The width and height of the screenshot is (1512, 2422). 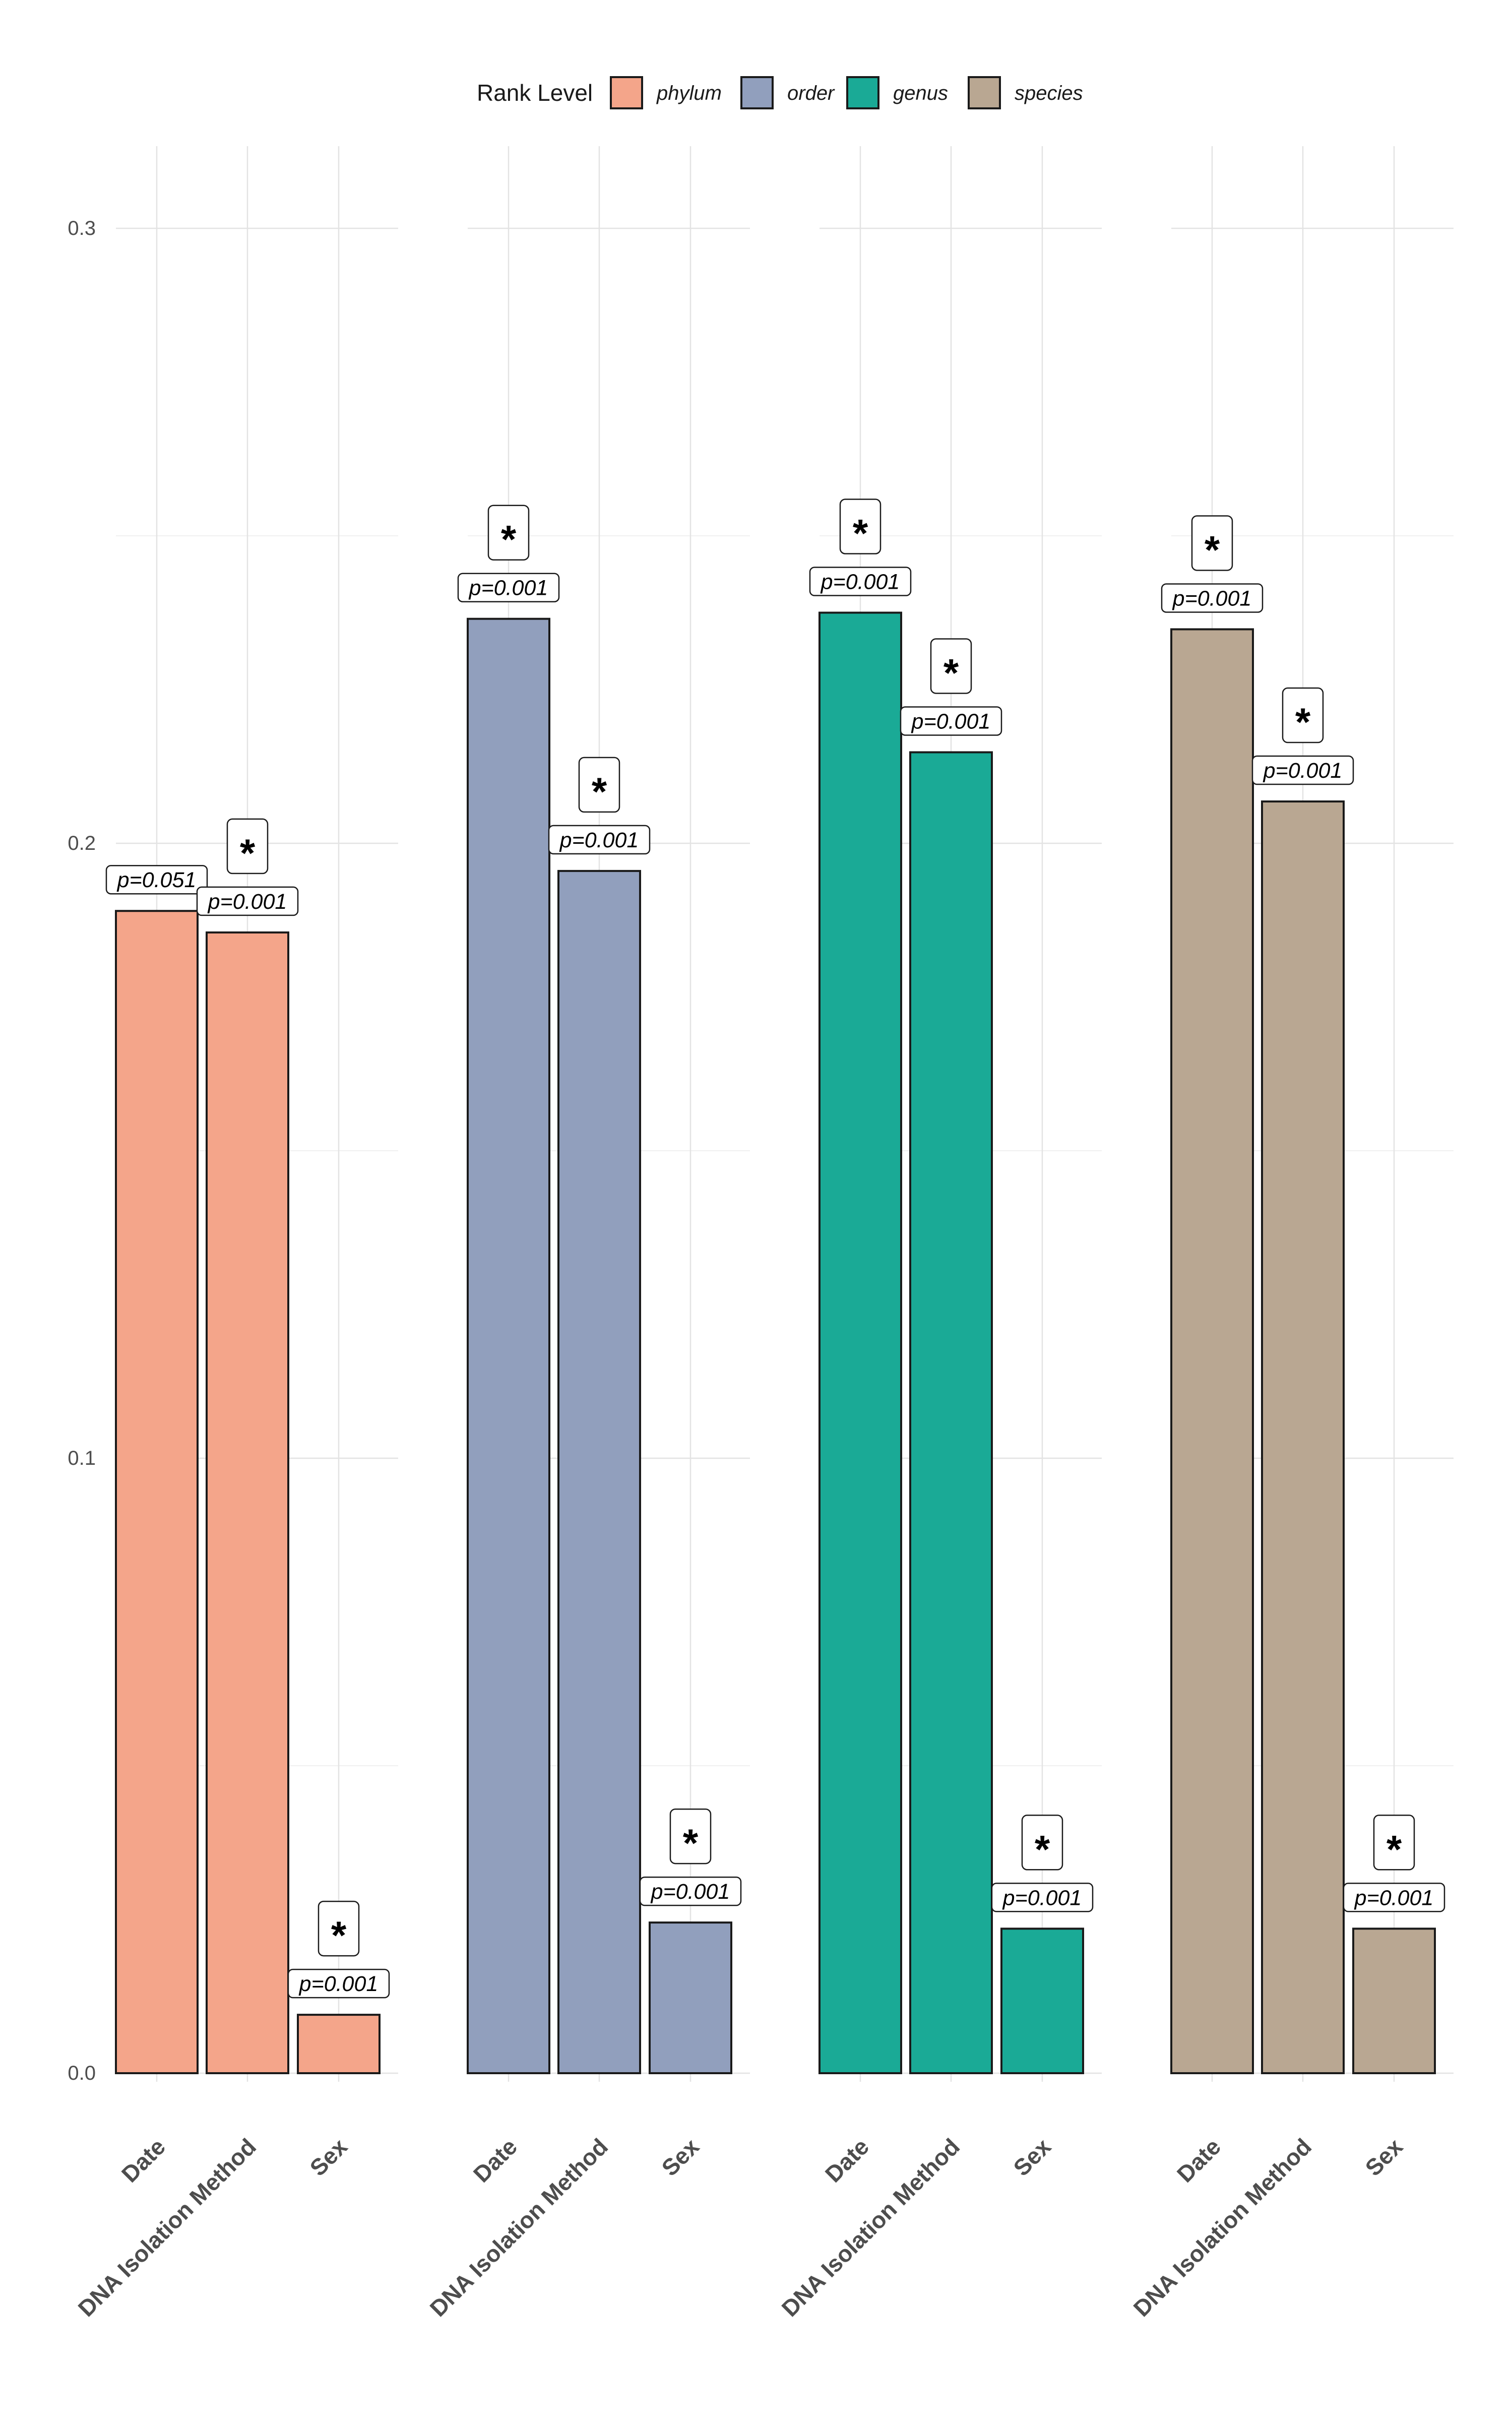 I want to click on legend-label-phylum: phylum, so click(x=689, y=93).